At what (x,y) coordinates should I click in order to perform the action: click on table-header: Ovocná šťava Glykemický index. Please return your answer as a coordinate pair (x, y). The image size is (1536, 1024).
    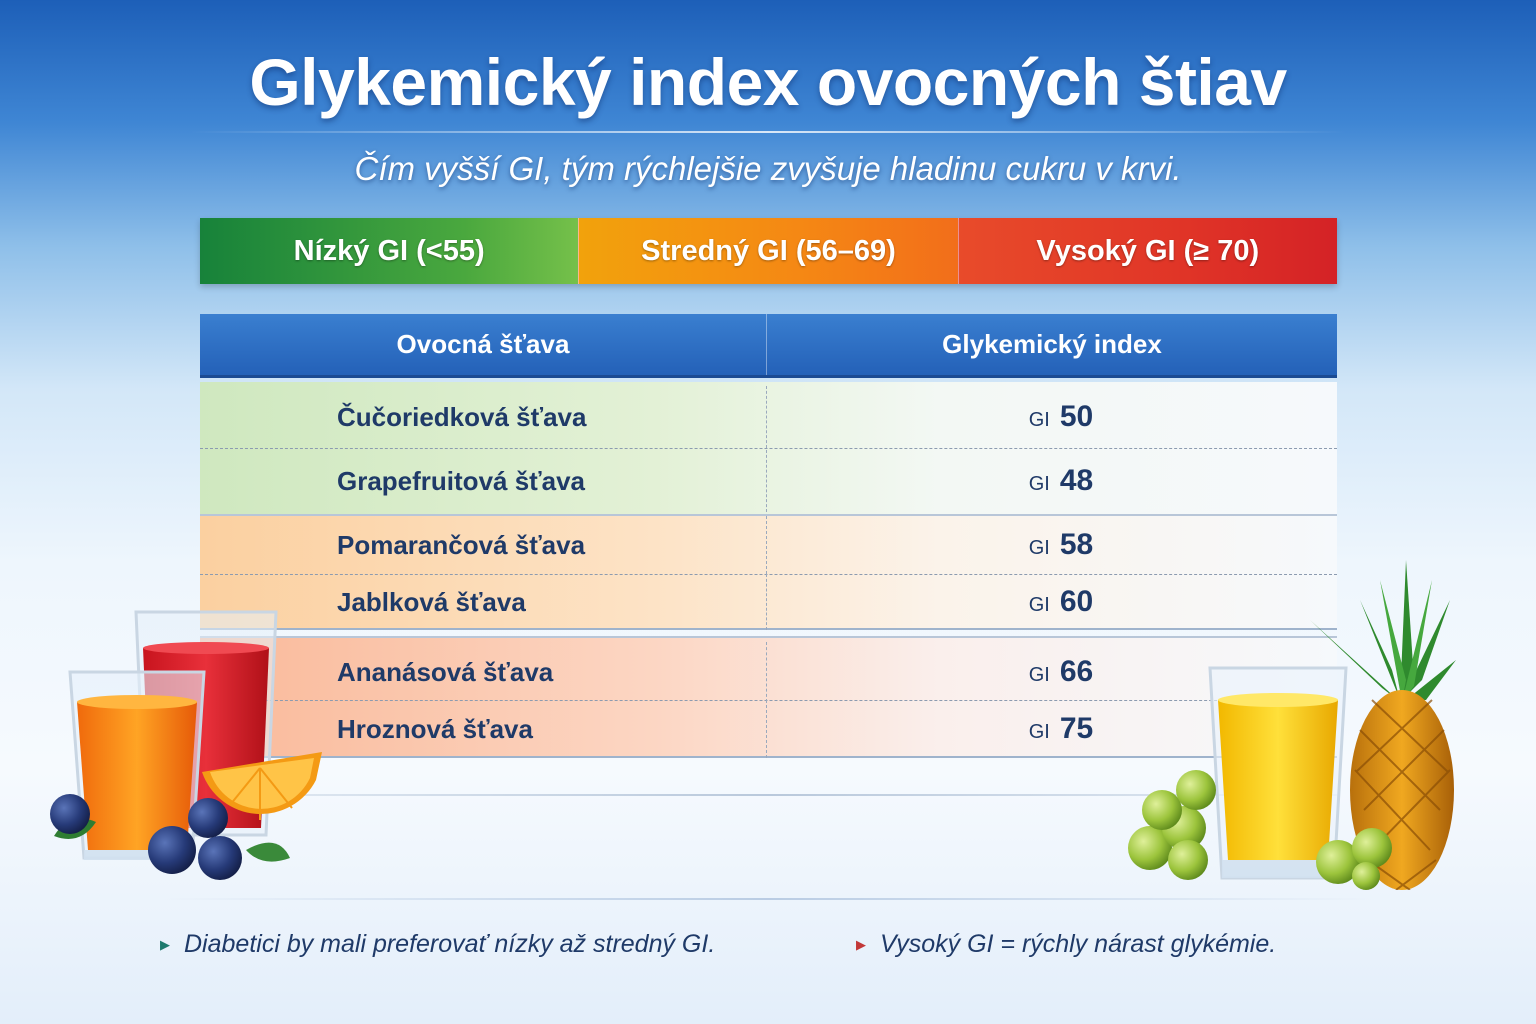
    Looking at the image, I should click on (768, 346).